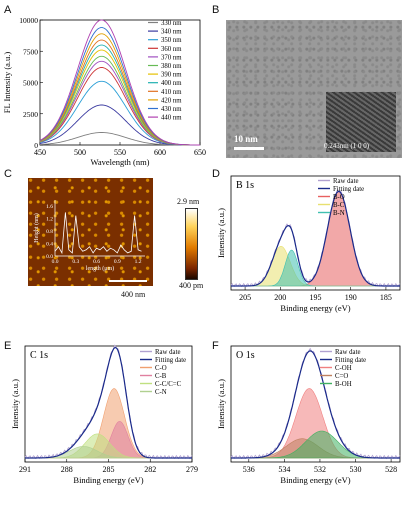 This screenshot has width=406, height=510. What do you see at coordinates (171, 100) in the screenshot?
I see `legend-label: 420 nm` at bounding box center [171, 100].